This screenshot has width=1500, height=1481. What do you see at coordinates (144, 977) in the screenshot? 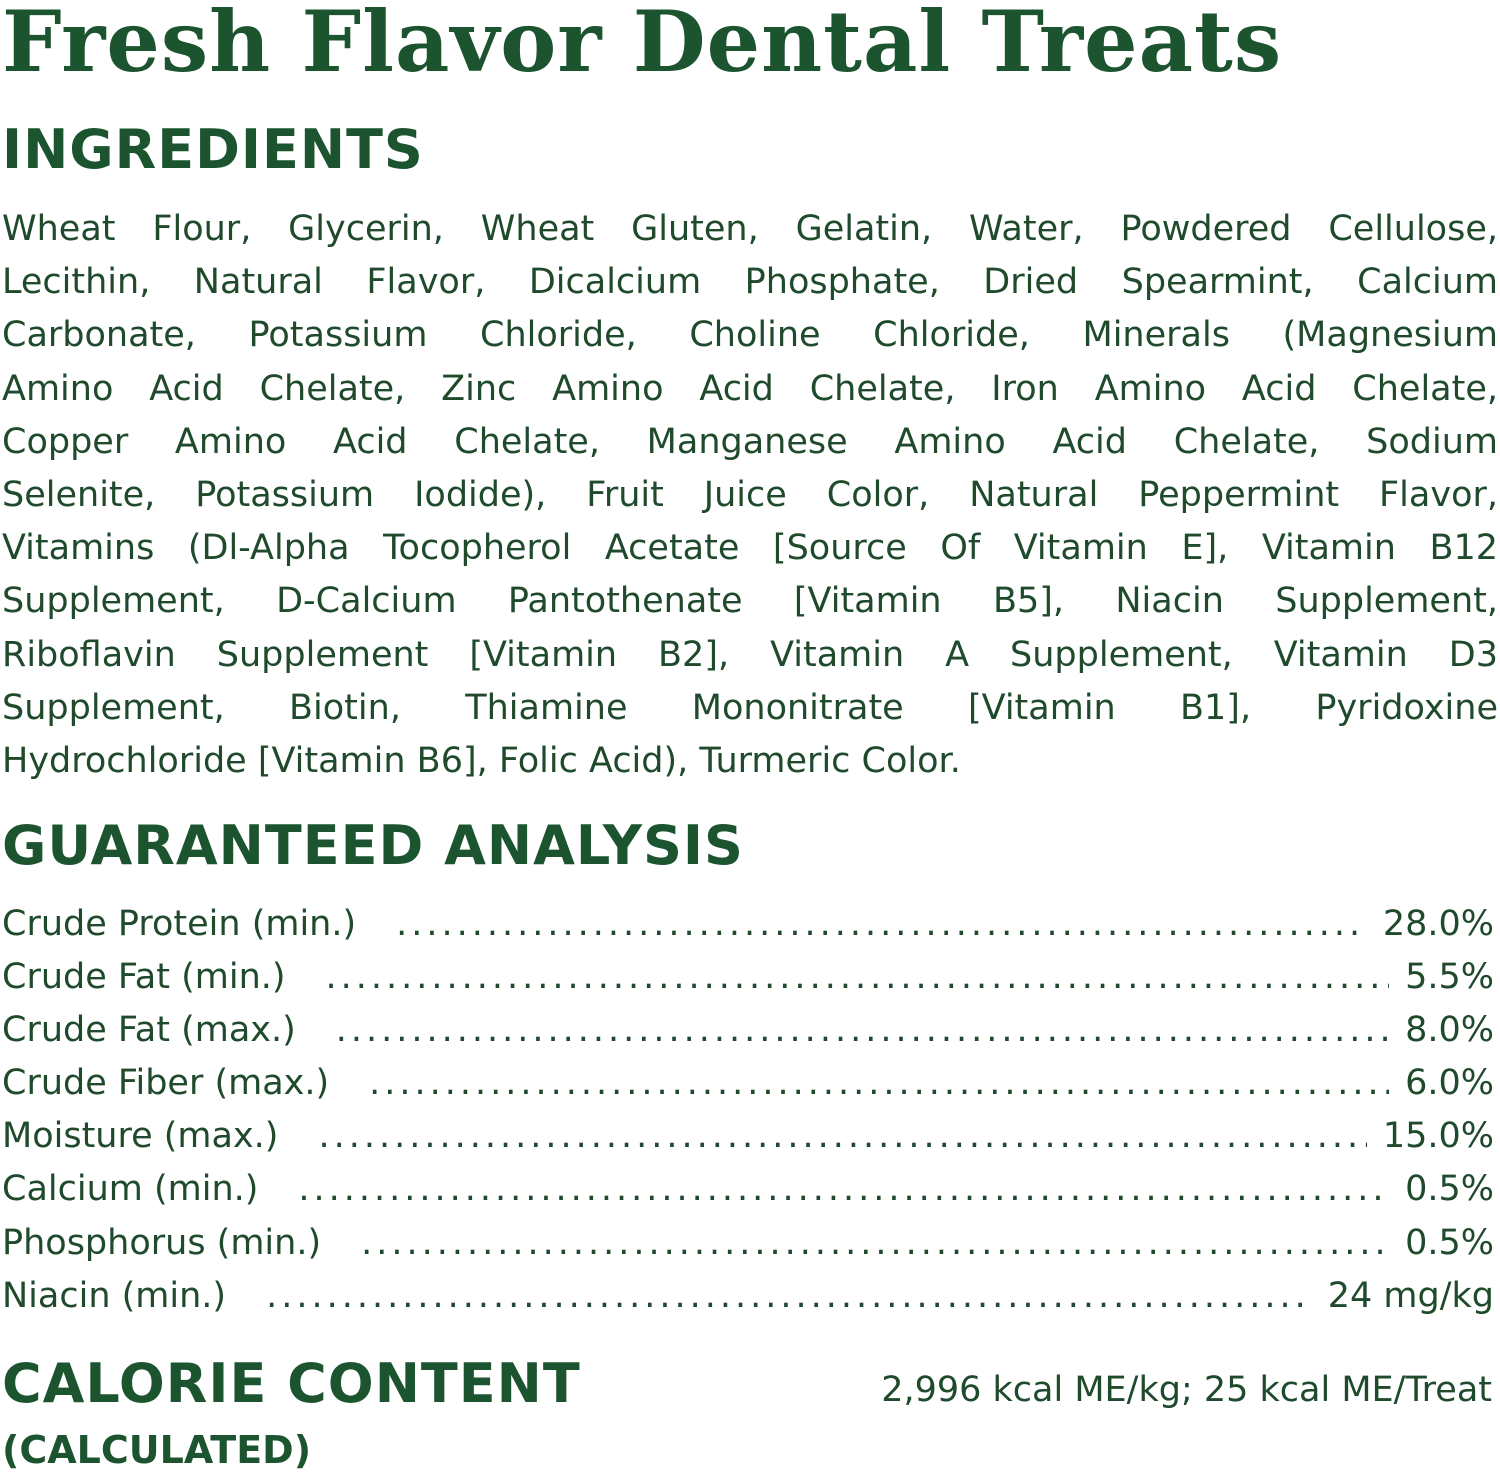
I see `analysis-label: Crude Fat (min.)` at bounding box center [144, 977].